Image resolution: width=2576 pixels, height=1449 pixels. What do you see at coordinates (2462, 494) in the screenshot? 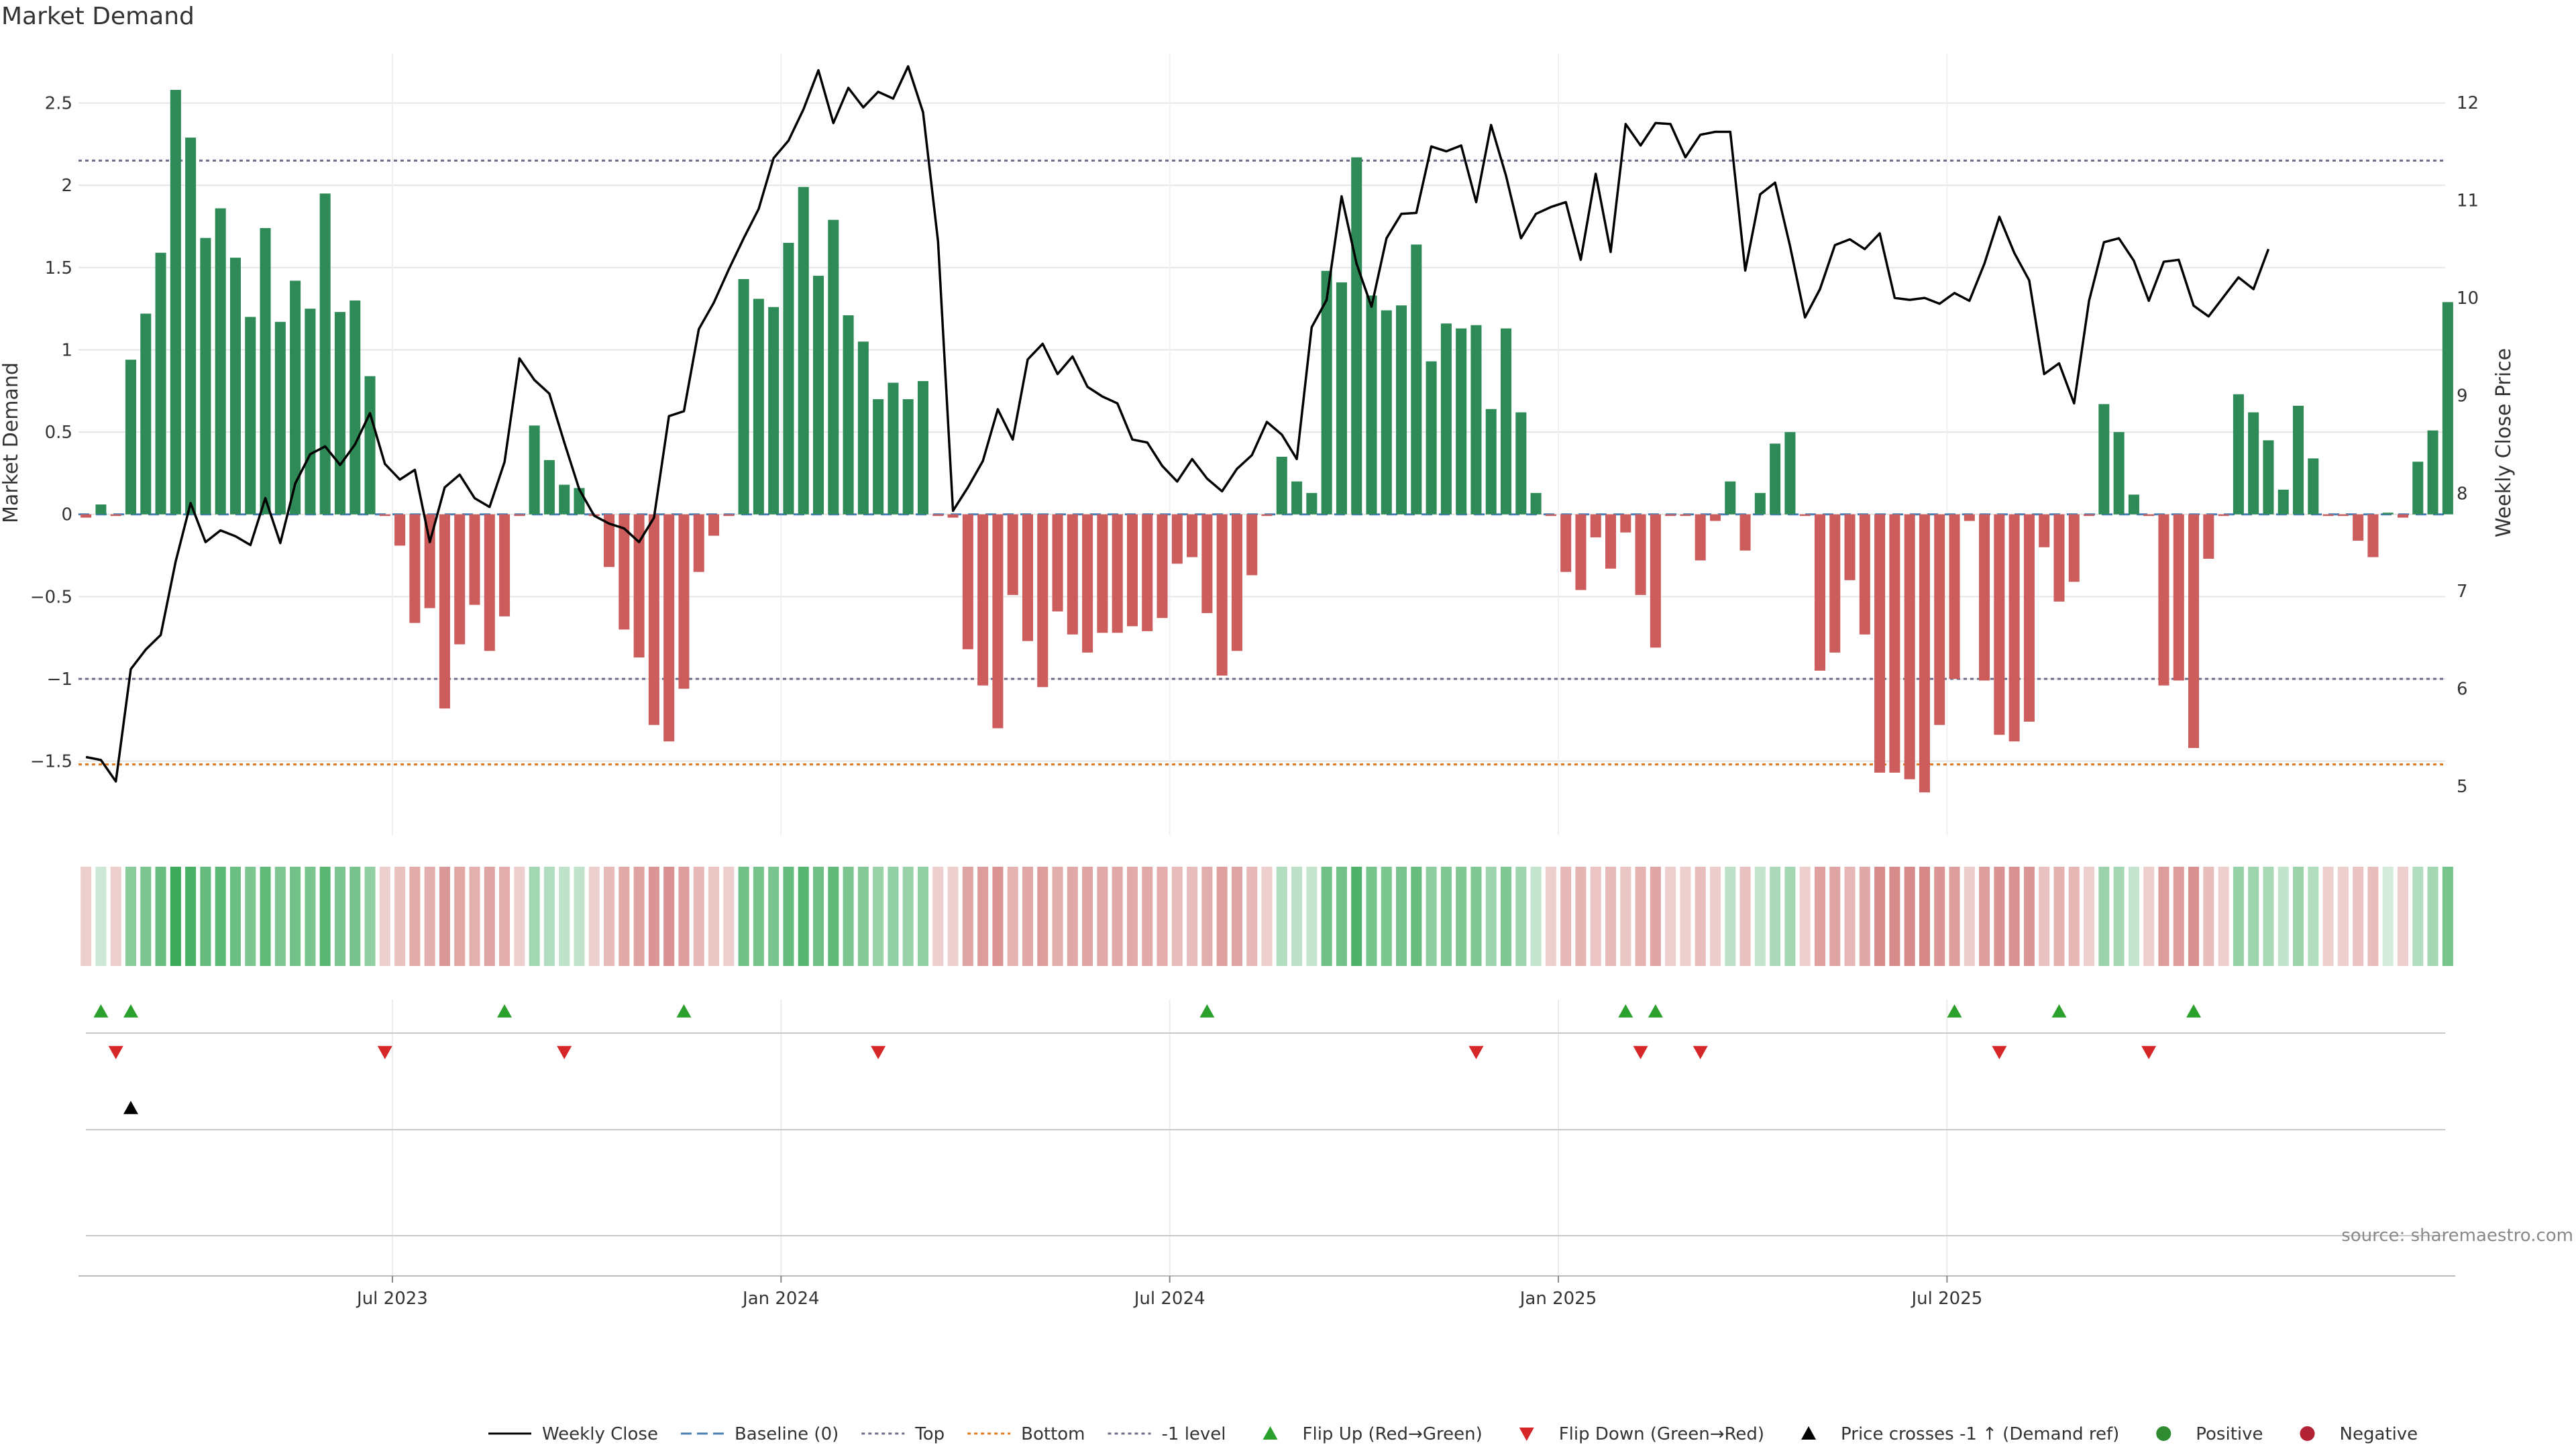
I see `y2-tick-label: 8` at bounding box center [2462, 494].